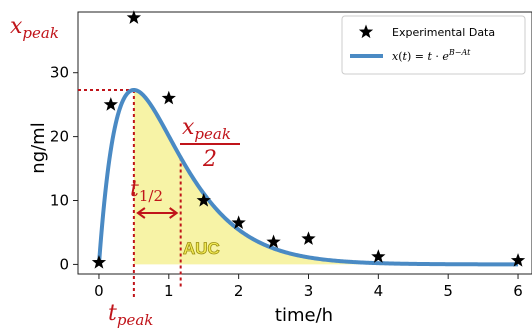  I want to click on legend-fit-e: e, so click(445, 56).